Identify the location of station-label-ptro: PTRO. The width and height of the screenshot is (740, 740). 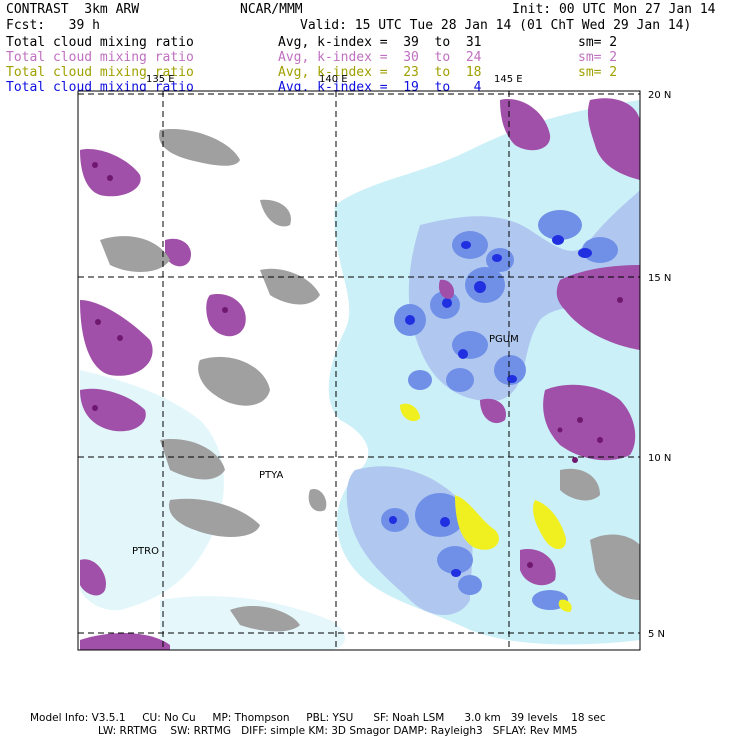
(145, 551).